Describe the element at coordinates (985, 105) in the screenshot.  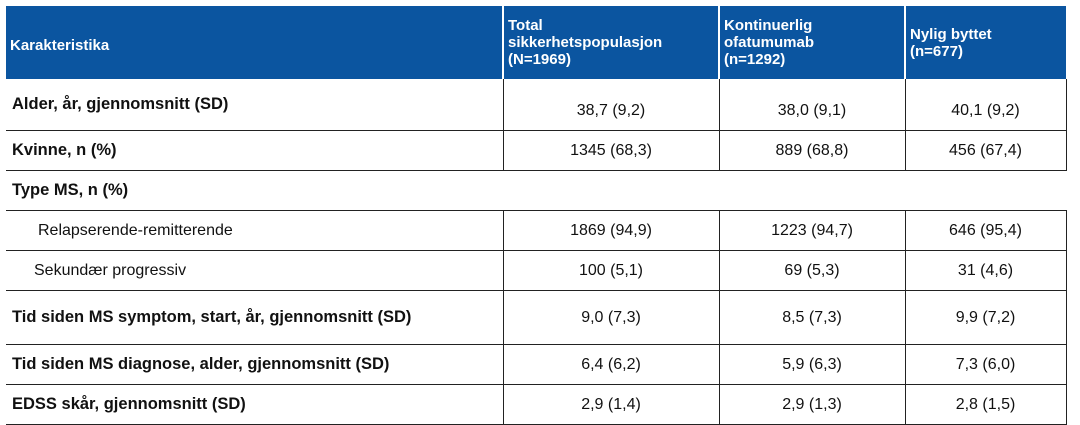
I see `cell-switched: 40,1 (9,2)` at that location.